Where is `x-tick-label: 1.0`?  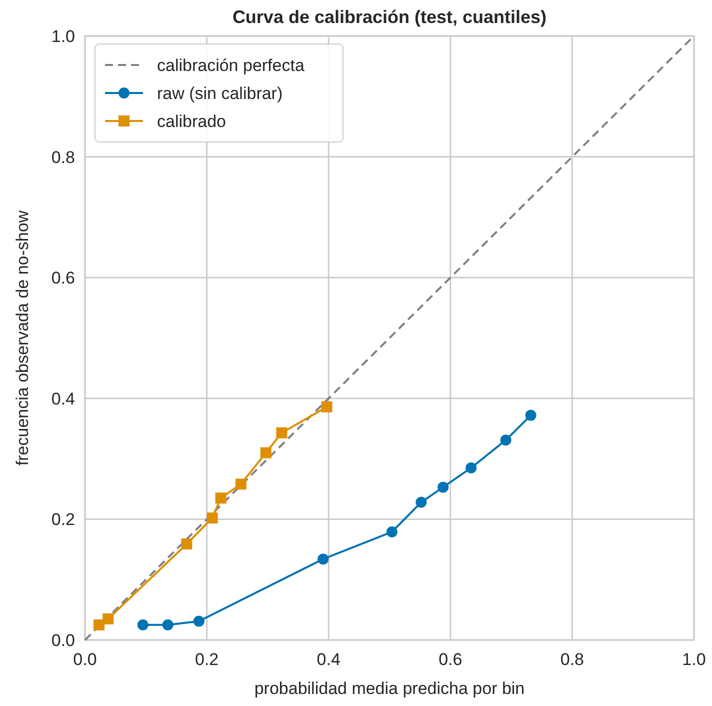 x-tick-label: 1.0 is located at coordinates (694, 659).